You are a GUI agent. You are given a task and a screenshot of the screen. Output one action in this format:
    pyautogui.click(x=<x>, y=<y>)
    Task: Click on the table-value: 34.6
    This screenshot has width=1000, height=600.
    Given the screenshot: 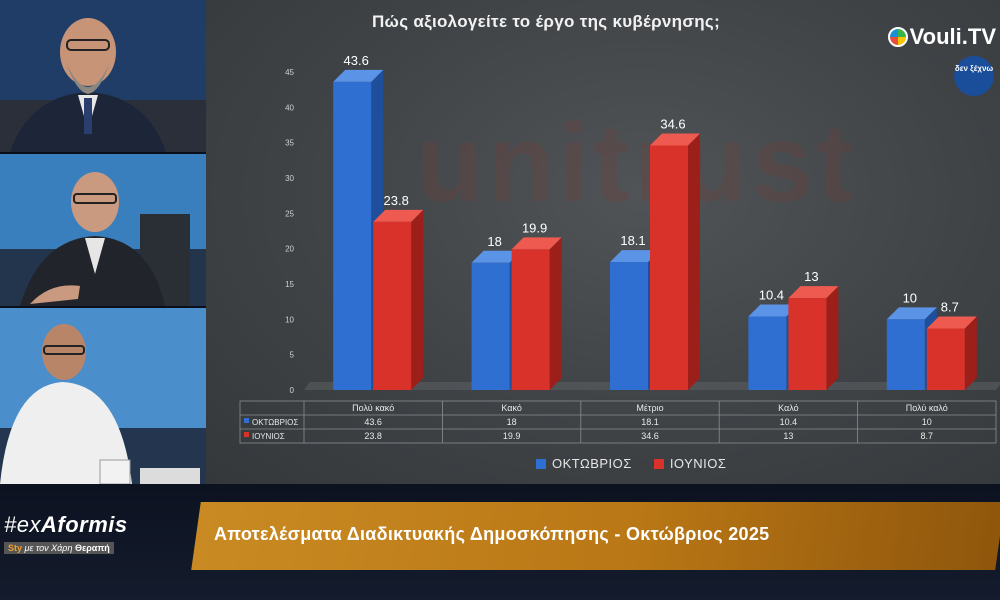 What is the action you would take?
    pyautogui.click(x=650, y=436)
    